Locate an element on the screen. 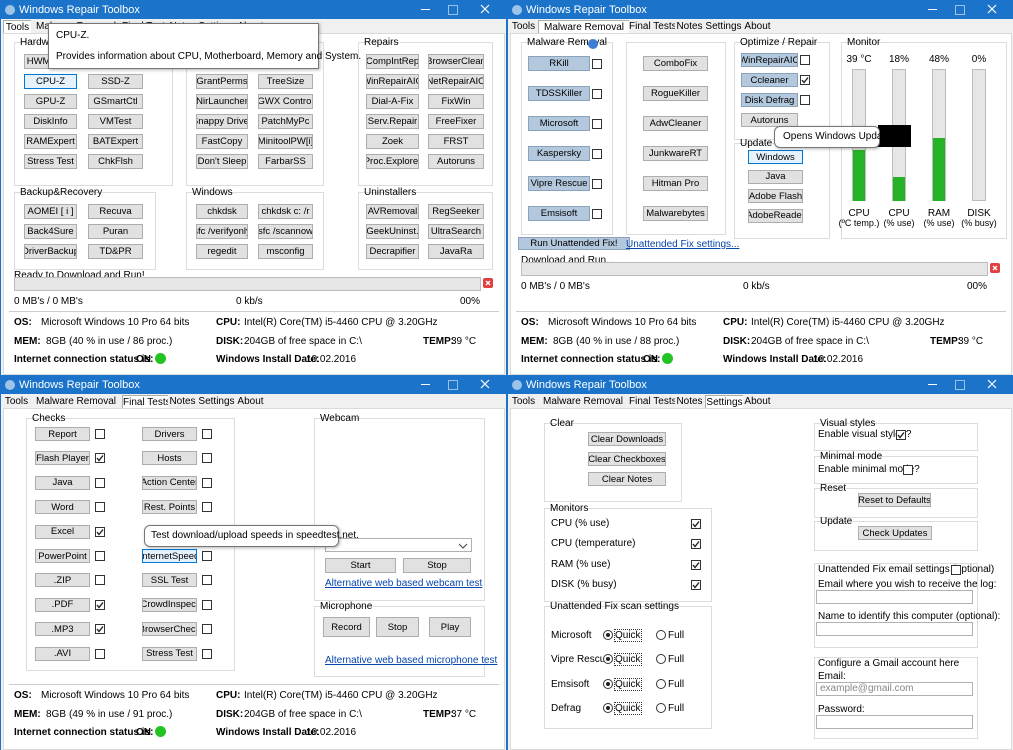 The height and width of the screenshot is (750, 1013). button: MinitoolPW[i] is located at coordinates (285, 141).